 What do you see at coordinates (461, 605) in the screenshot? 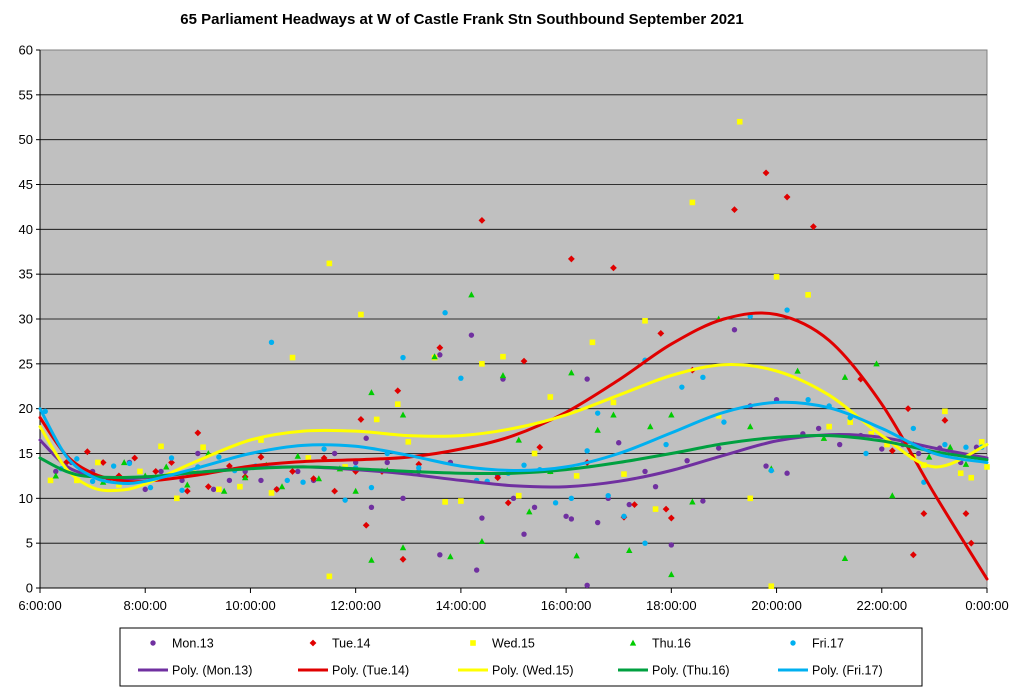
I see `x-tick-label: 14:00:00` at bounding box center [461, 605].